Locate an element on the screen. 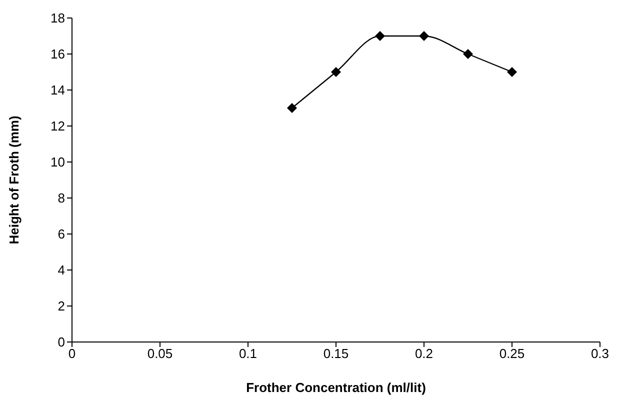  x-axis-title: Frother Concentration (ml/lit) is located at coordinates (336, 387).